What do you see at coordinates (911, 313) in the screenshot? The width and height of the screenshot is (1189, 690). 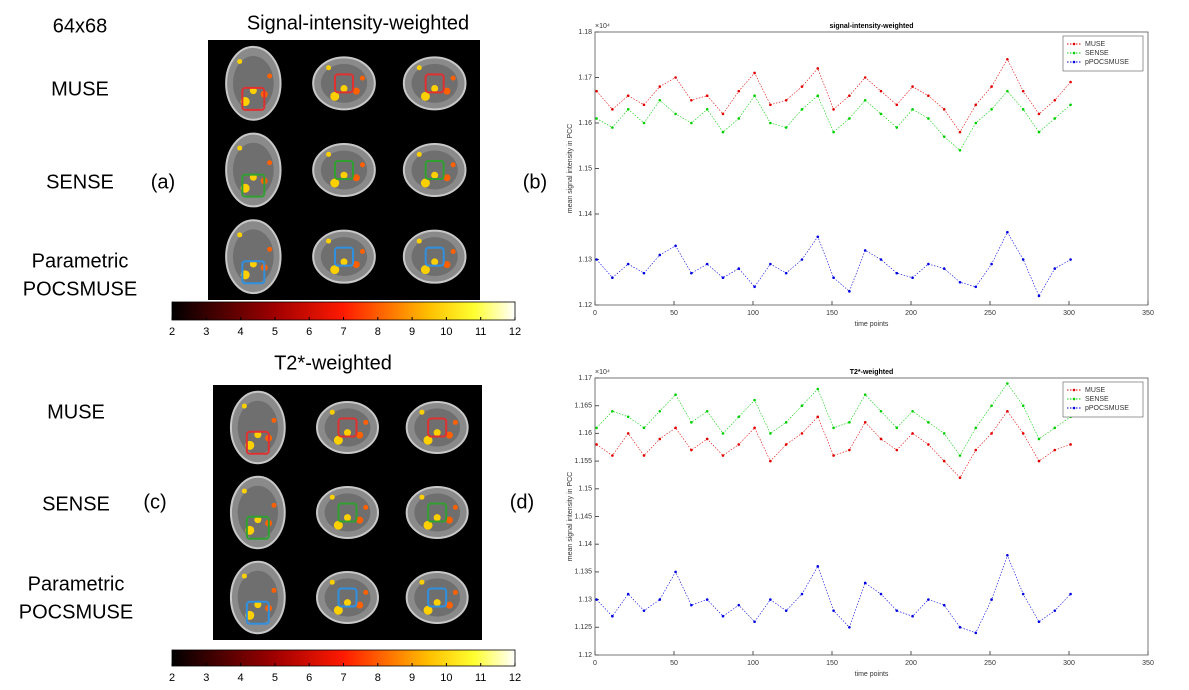 I see `x-tick-label: 200` at bounding box center [911, 313].